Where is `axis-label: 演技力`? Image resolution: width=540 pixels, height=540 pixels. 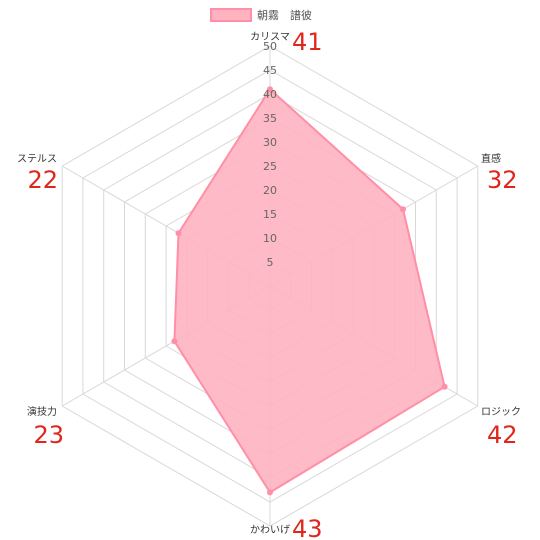 axis-label: 演技力 is located at coordinates (42, 411).